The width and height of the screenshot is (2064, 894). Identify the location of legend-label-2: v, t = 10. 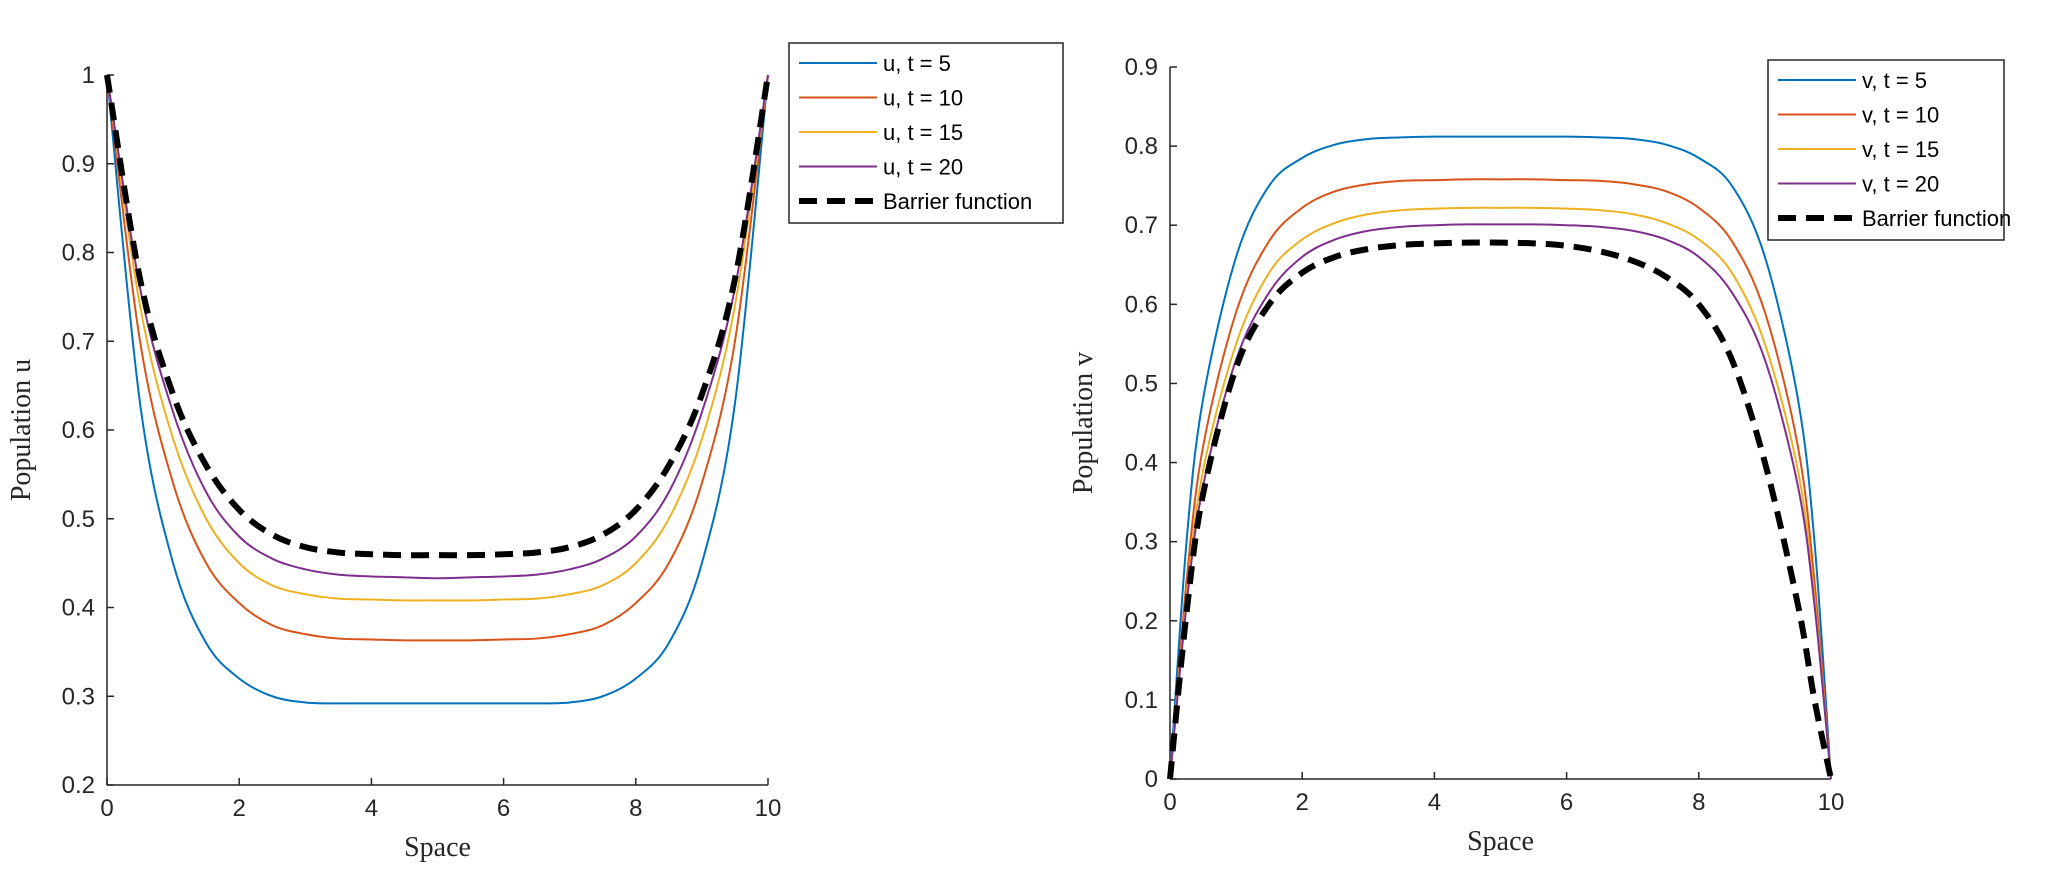
(1900, 115).